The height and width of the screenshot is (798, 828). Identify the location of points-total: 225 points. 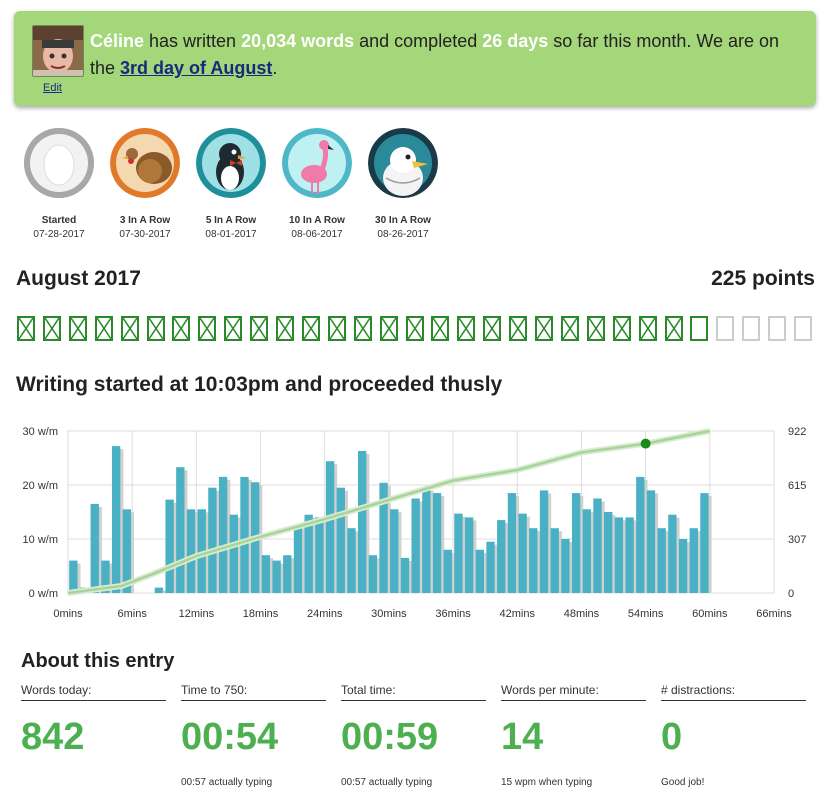
(763, 278).